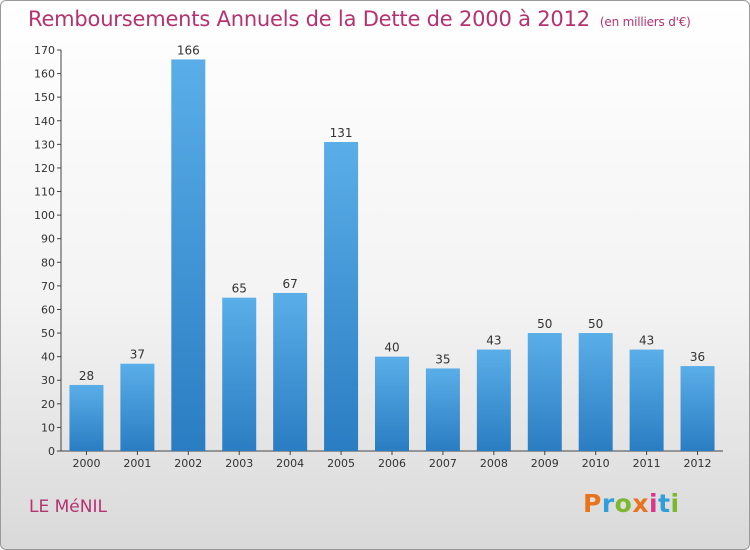 The width and height of the screenshot is (750, 550). I want to click on y-tick-label: 50, so click(48, 333).